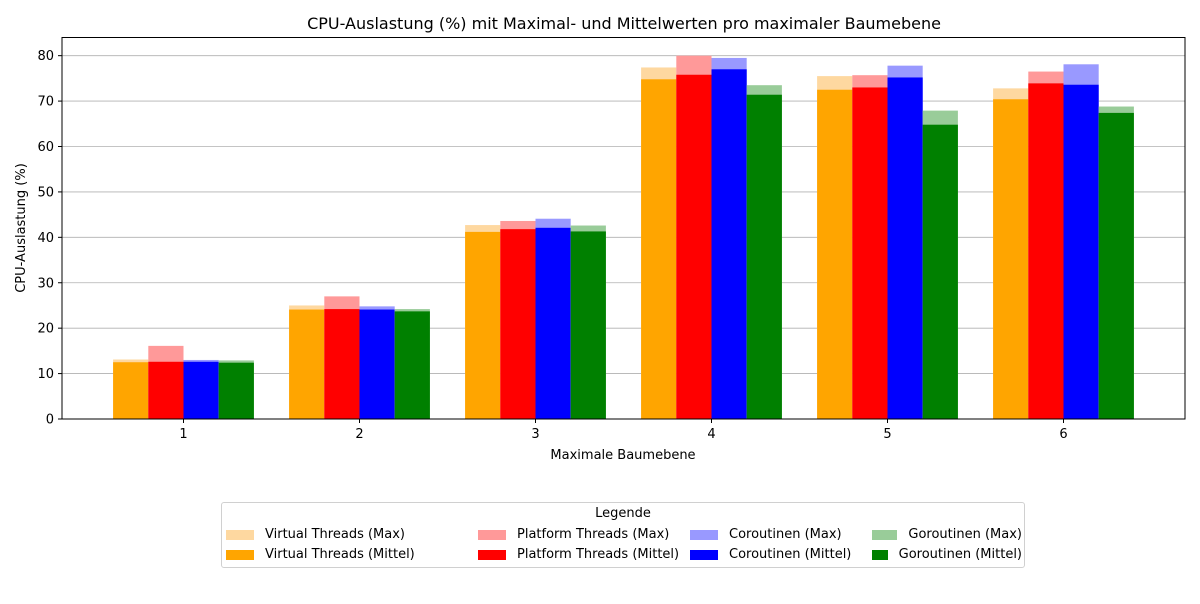  I want to click on legend-item: Goroutinen (Max), so click(947, 534).